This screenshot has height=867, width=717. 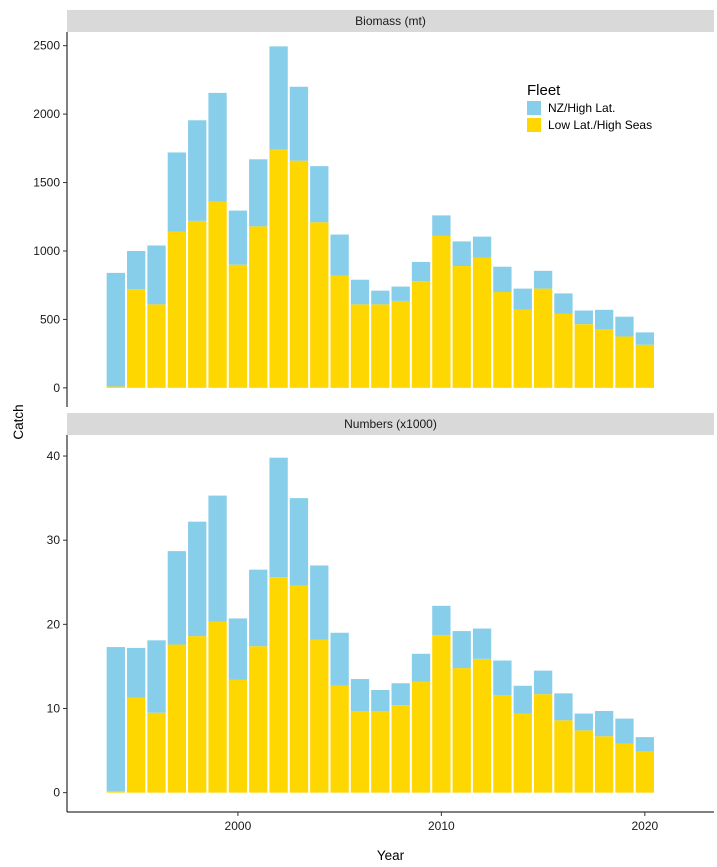 What do you see at coordinates (644, 826) in the screenshot?
I see `x-tick-label: 2020` at bounding box center [644, 826].